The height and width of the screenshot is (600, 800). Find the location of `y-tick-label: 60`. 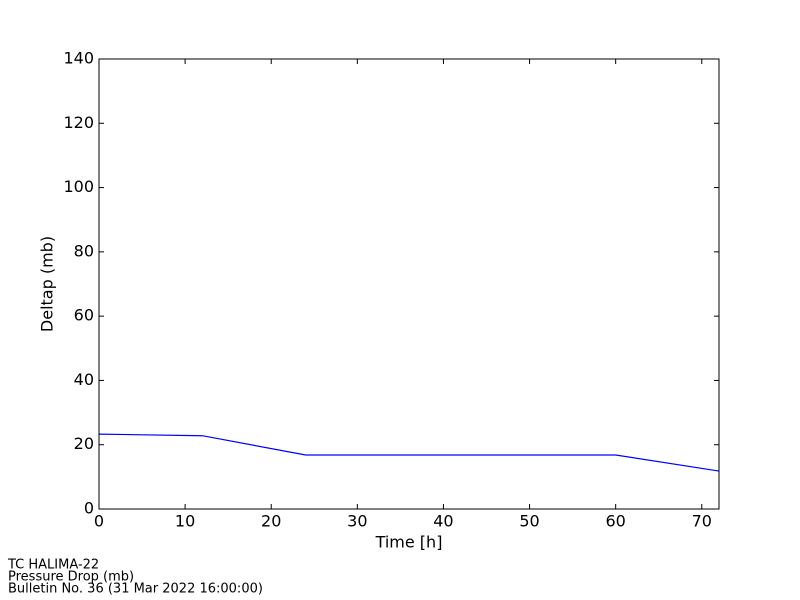

y-tick-label: 60 is located at coordinates (84, 315).